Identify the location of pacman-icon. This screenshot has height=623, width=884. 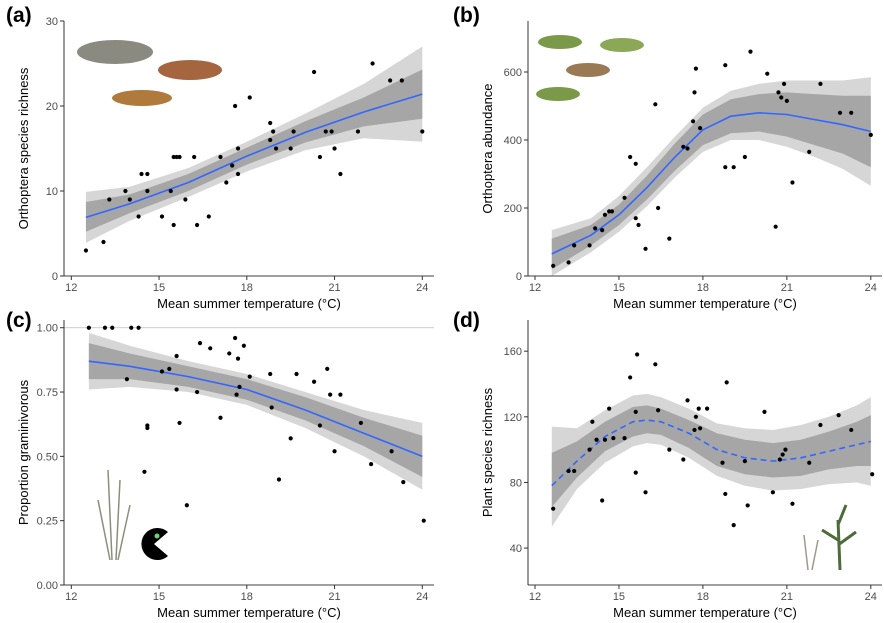
(154, 543).